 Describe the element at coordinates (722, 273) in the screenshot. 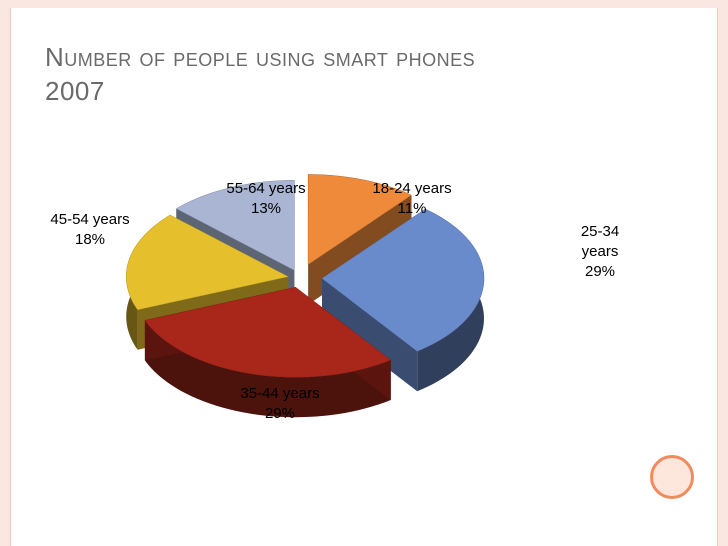

I see `right-border-decoration` at that location.